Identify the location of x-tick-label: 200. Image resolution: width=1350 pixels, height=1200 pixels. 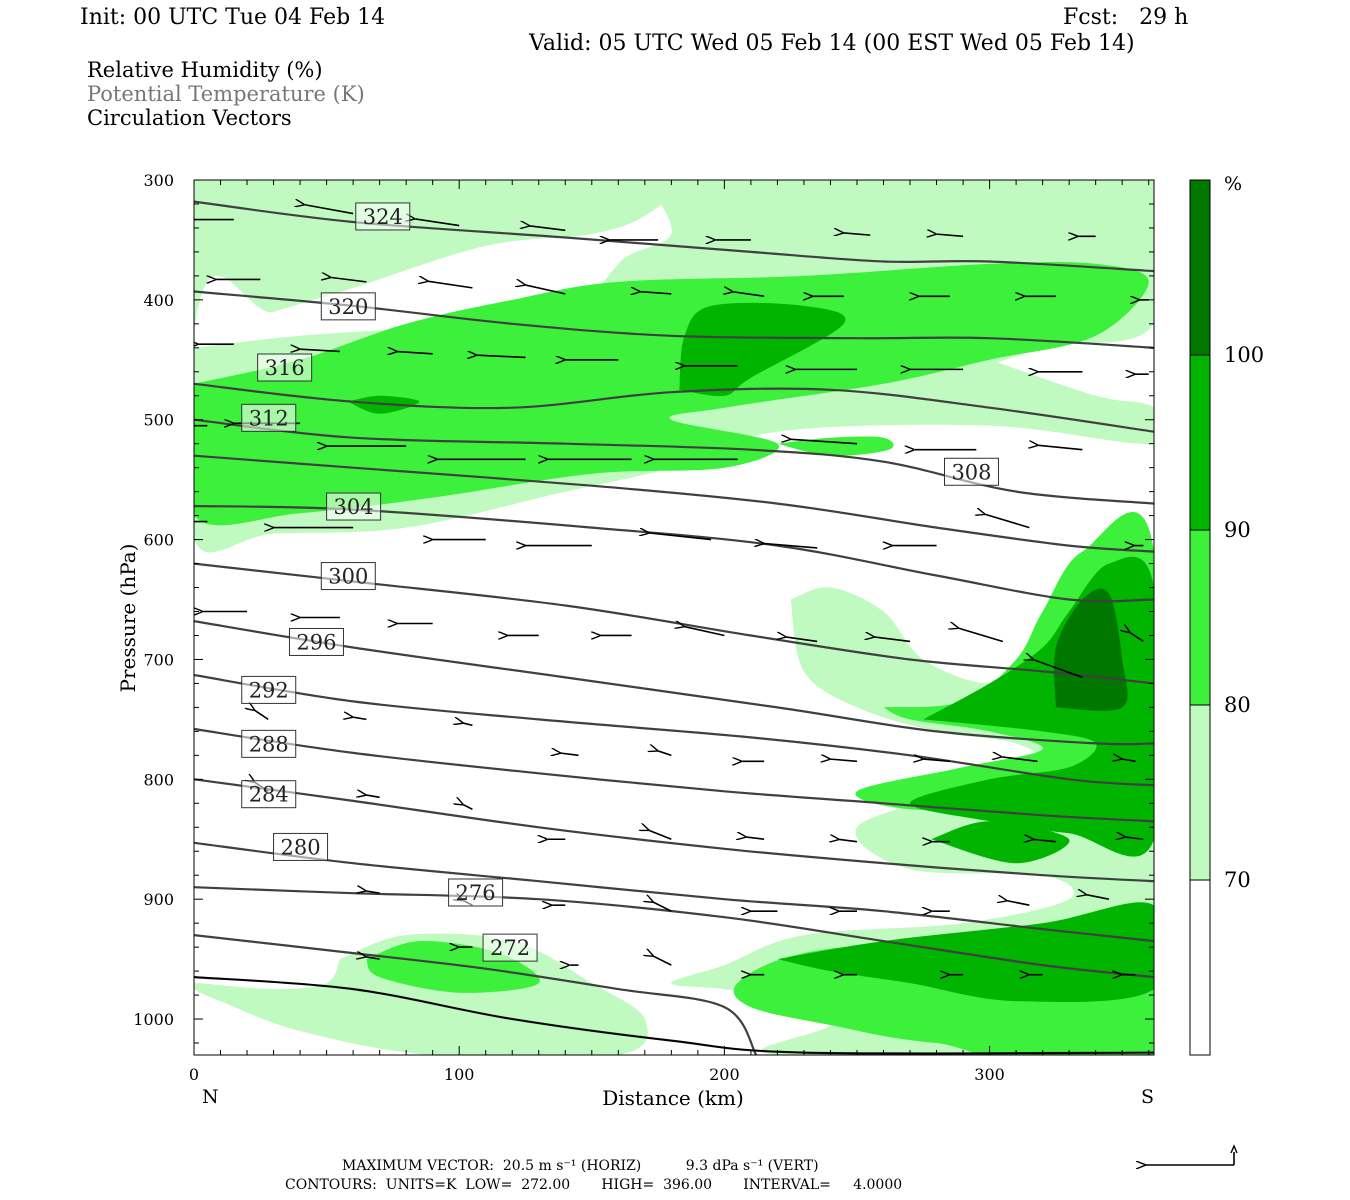
(724, 1074).